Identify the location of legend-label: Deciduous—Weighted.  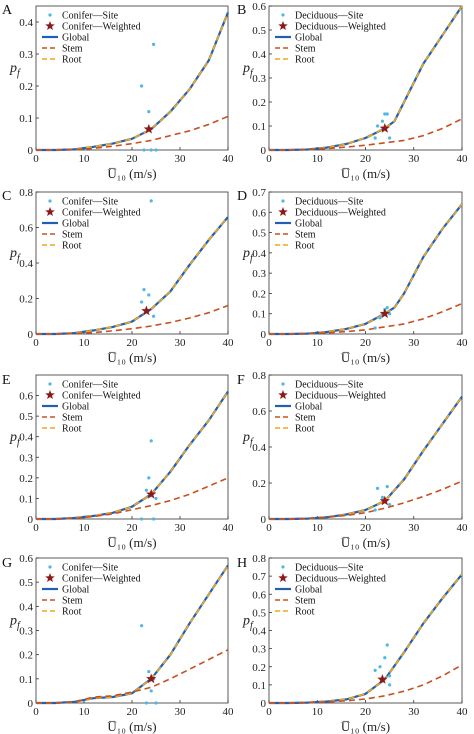
(340, 27).